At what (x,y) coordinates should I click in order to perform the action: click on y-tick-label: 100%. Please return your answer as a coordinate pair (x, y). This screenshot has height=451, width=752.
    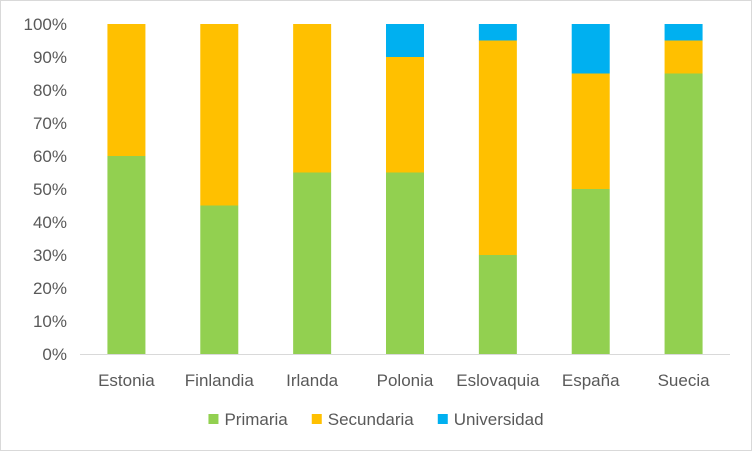
    Looking at the image, I should click on (45, 24).